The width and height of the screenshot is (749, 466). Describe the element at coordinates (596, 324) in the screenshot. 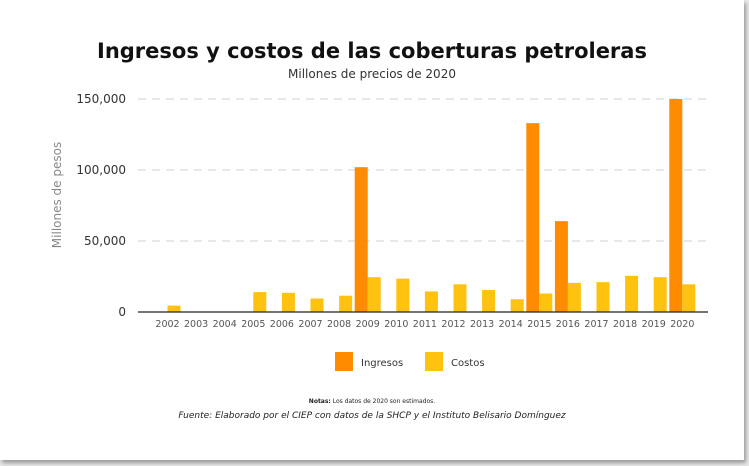

I see `x-tick-label: 2017` at that location.